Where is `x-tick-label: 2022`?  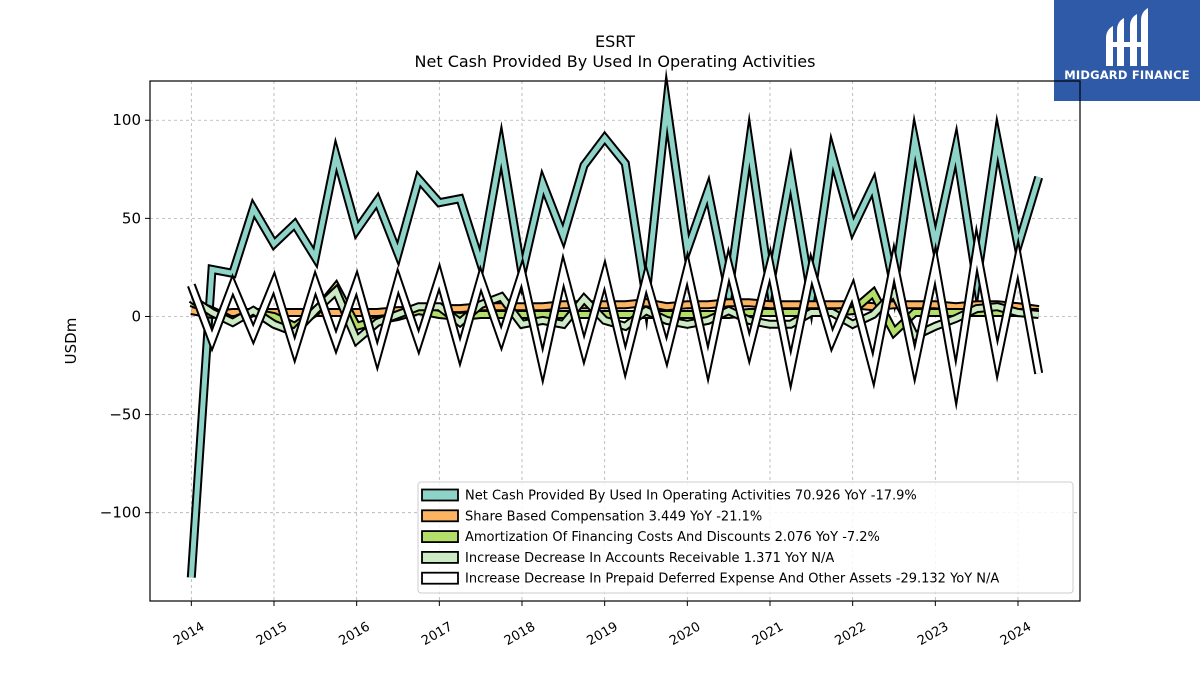
x-tick-label: 2022 is located at coordinates (851, 634).